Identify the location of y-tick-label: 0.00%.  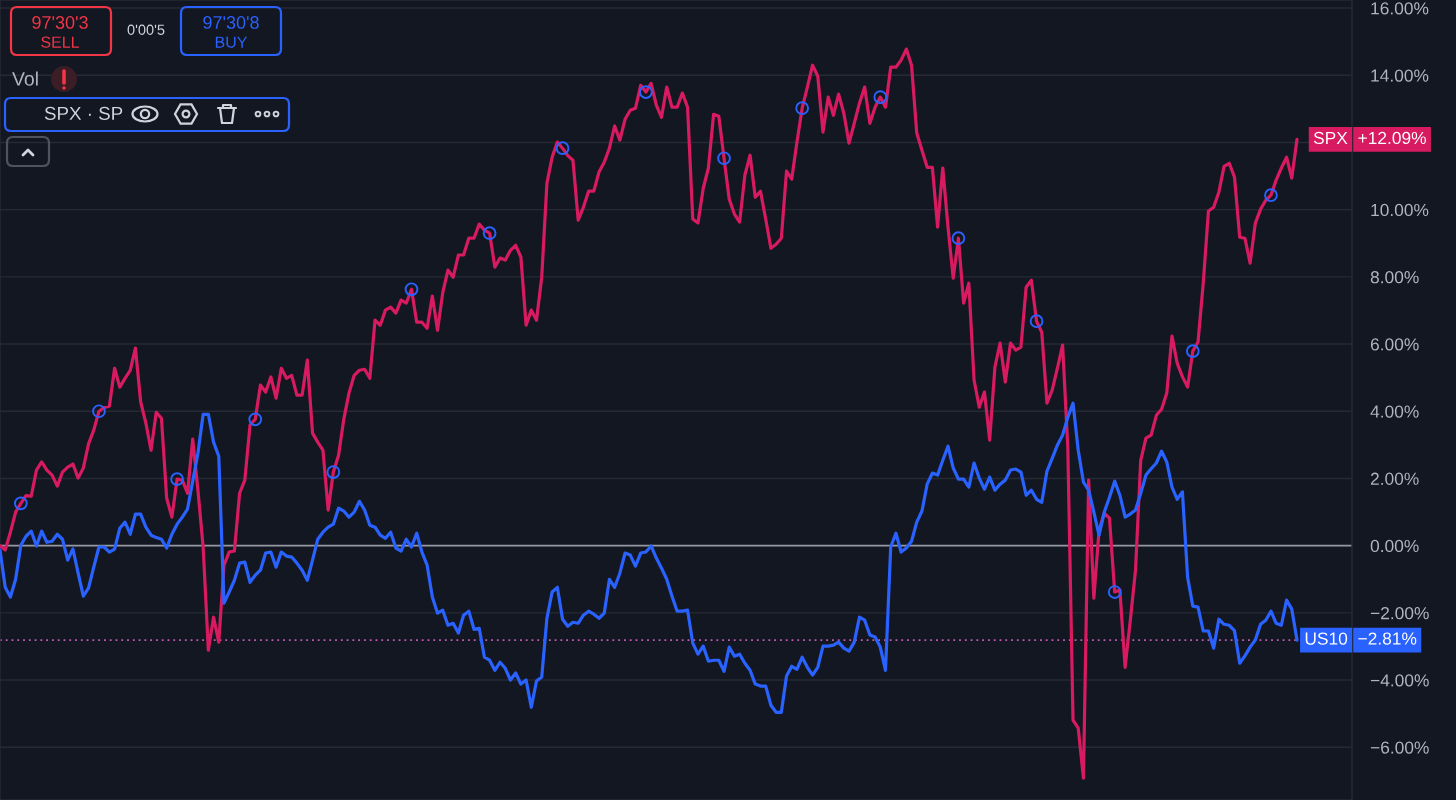
(1394, 546).